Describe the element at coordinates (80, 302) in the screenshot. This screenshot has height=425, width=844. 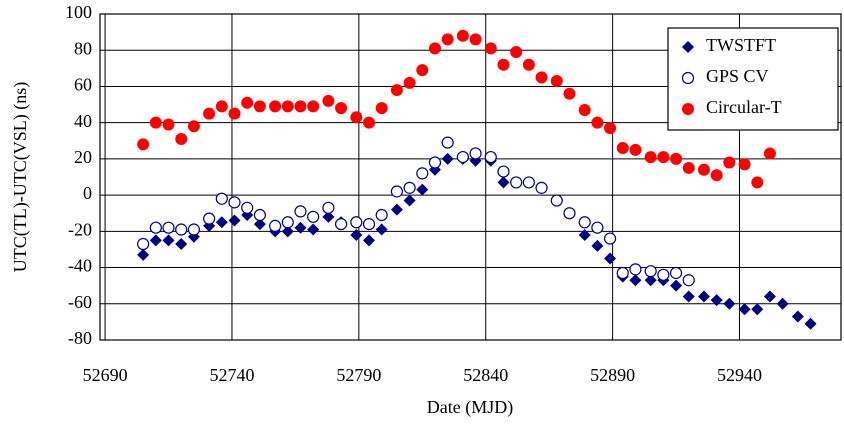
I see `y-tick-label: -60` at that location.